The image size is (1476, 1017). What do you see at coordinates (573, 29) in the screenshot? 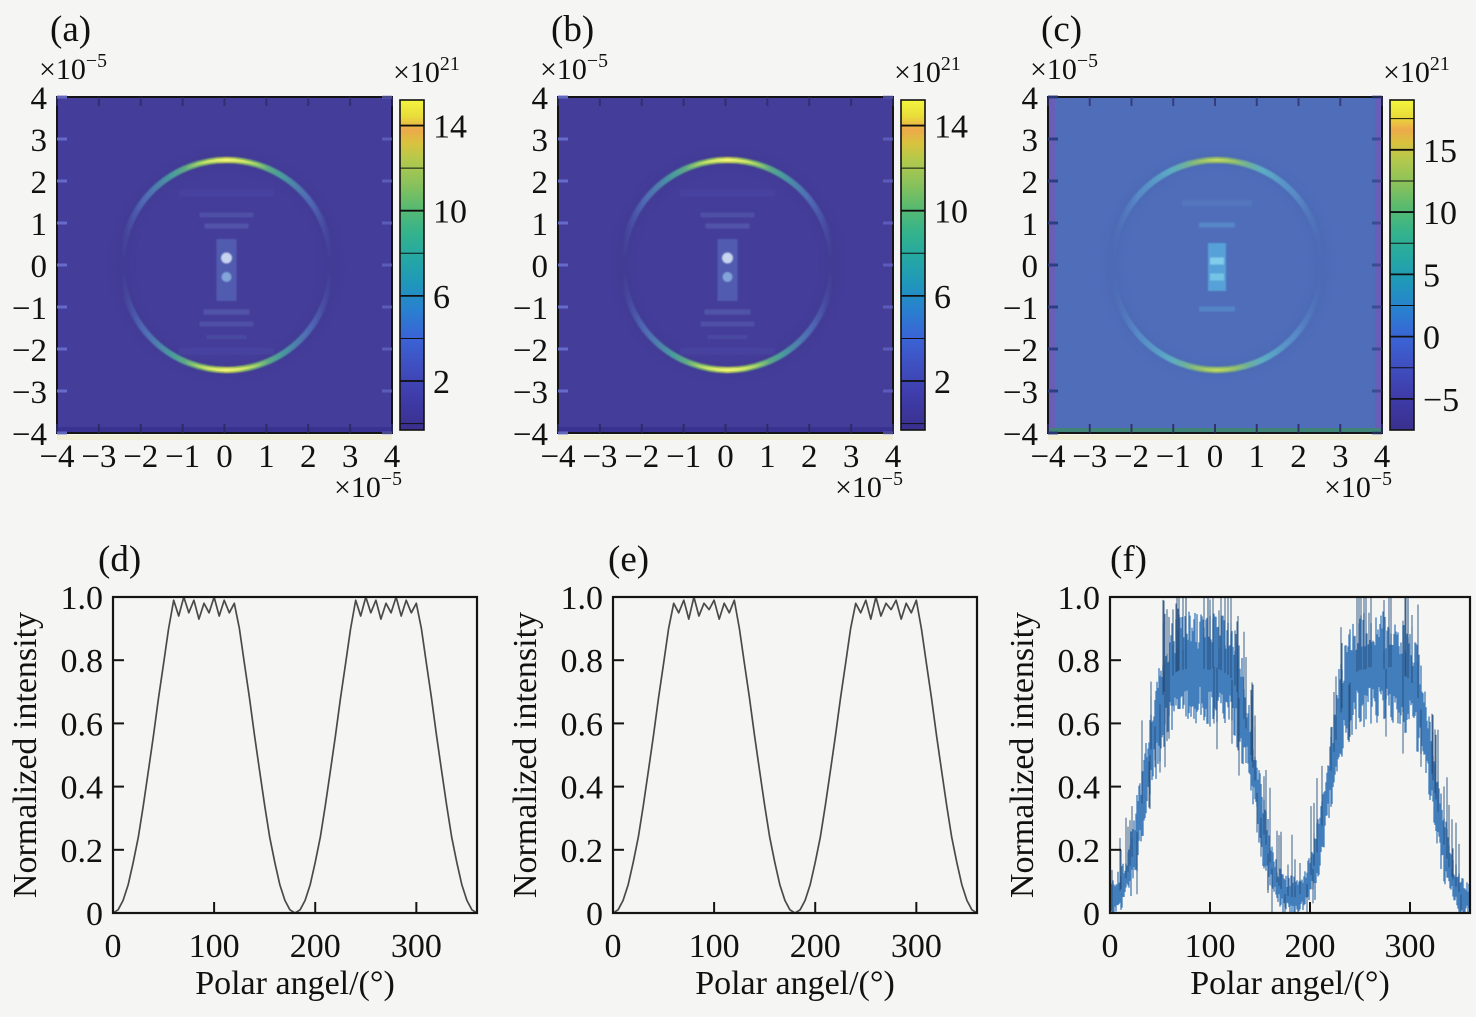
I see `panel-b-label: (b)` at bounding box center [573, 29].